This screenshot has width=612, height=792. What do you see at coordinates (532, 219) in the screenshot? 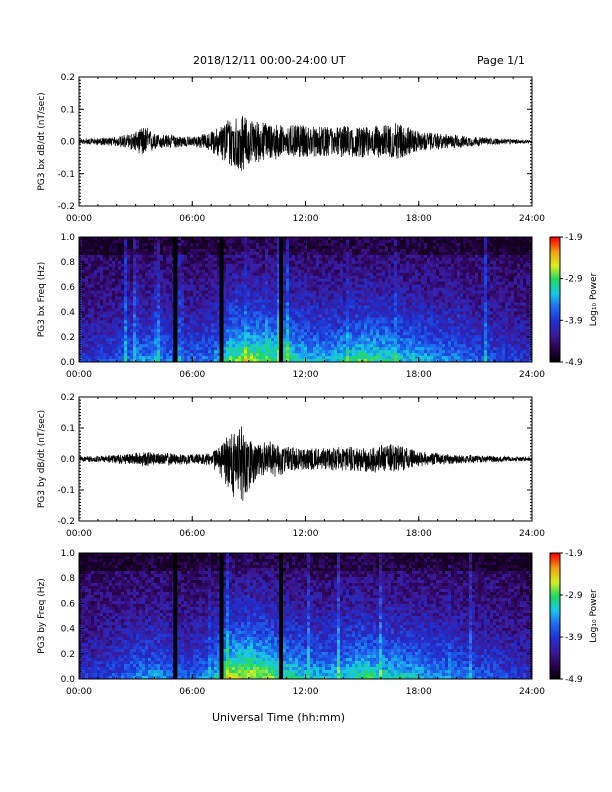
I see `x-tick-label: 24:00` at bounding box center [532, 219].